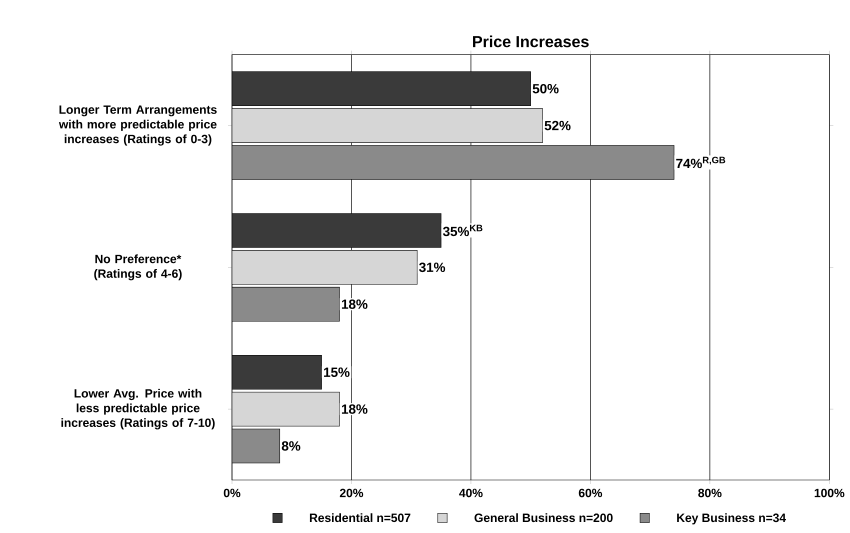  What do you see at coordinates (432, 267) in the screenshot?
I see `data-label: 31%` at bounding box center [432, 267].